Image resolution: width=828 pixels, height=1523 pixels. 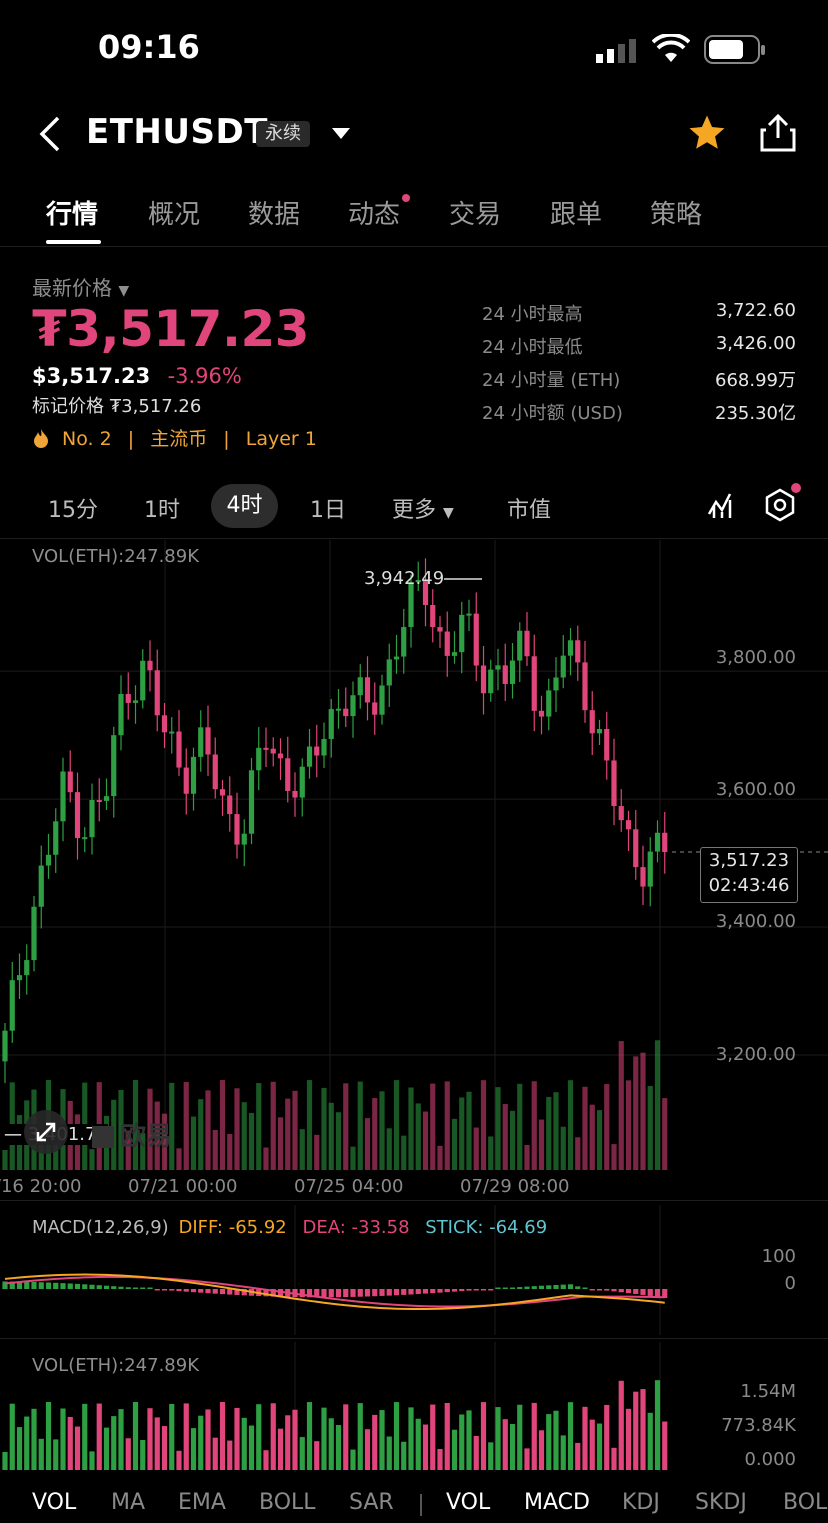 What do you see at coordinates (529, 510) in the screenshot?
I see `market-cap-tab: 市值` at bounding box center [529, 510].